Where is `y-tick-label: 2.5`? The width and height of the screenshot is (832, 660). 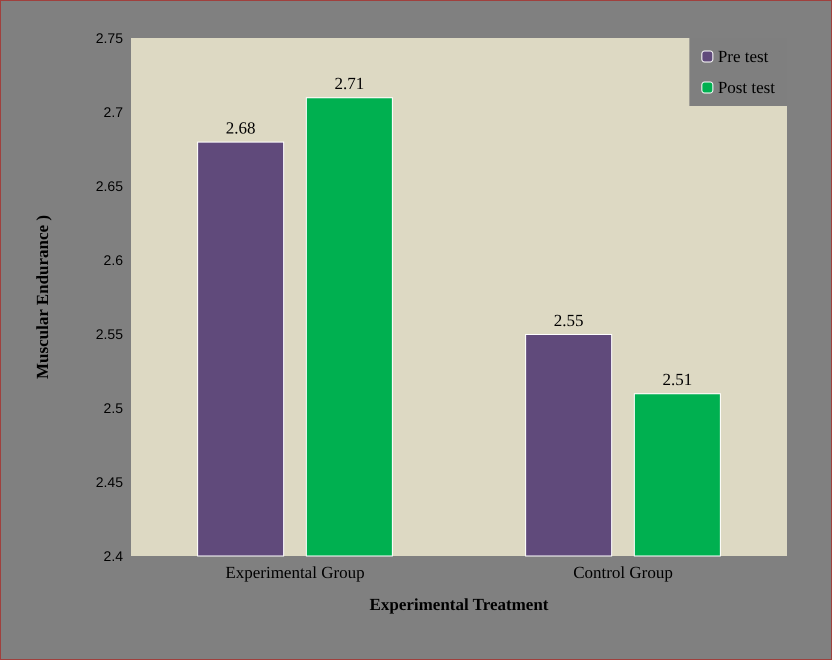
y-tick-label: 2.5 is located at coordinates (114, 408).